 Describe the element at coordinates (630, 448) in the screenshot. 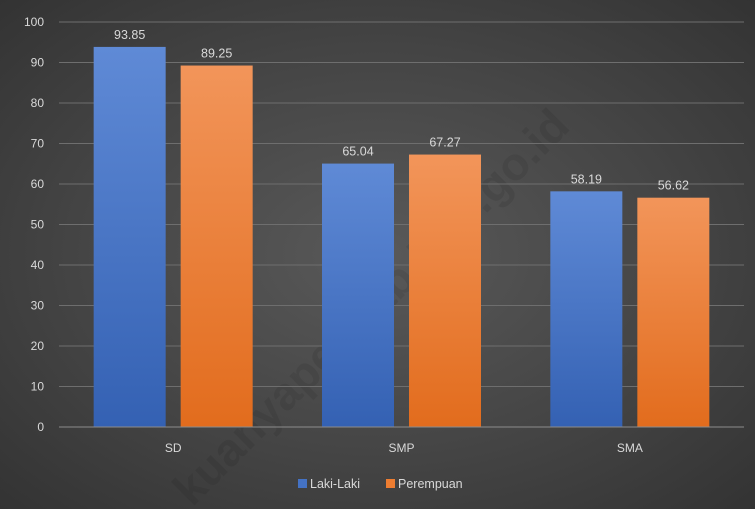

I see `x-tick-label: SMA` at that location.